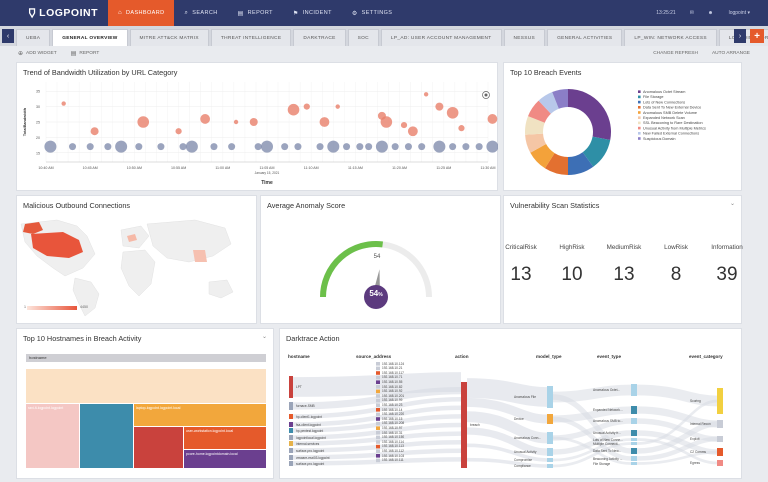  Describe the element at coordinates (728, 13) in the screenshot. I see `user-menu: ☻ logpoint ▾` at that location.